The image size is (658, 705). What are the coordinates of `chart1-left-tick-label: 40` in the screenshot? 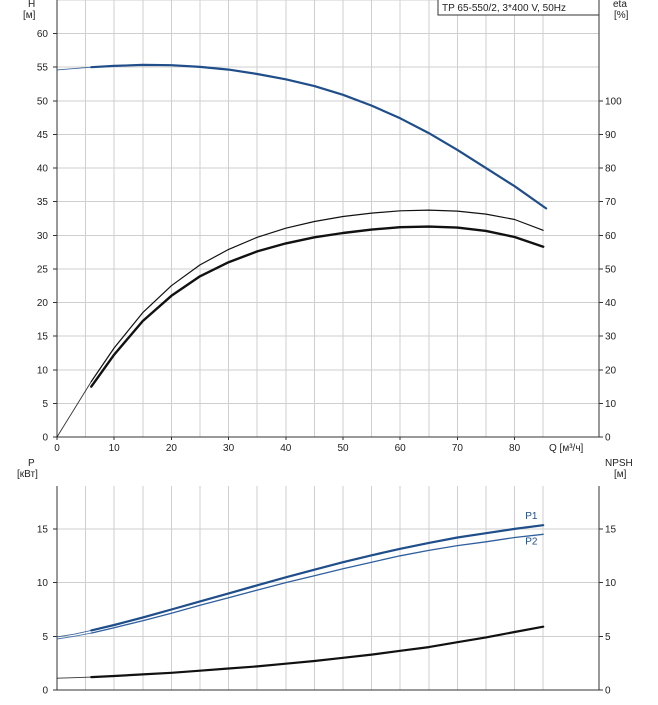 It's located at (43, 169).